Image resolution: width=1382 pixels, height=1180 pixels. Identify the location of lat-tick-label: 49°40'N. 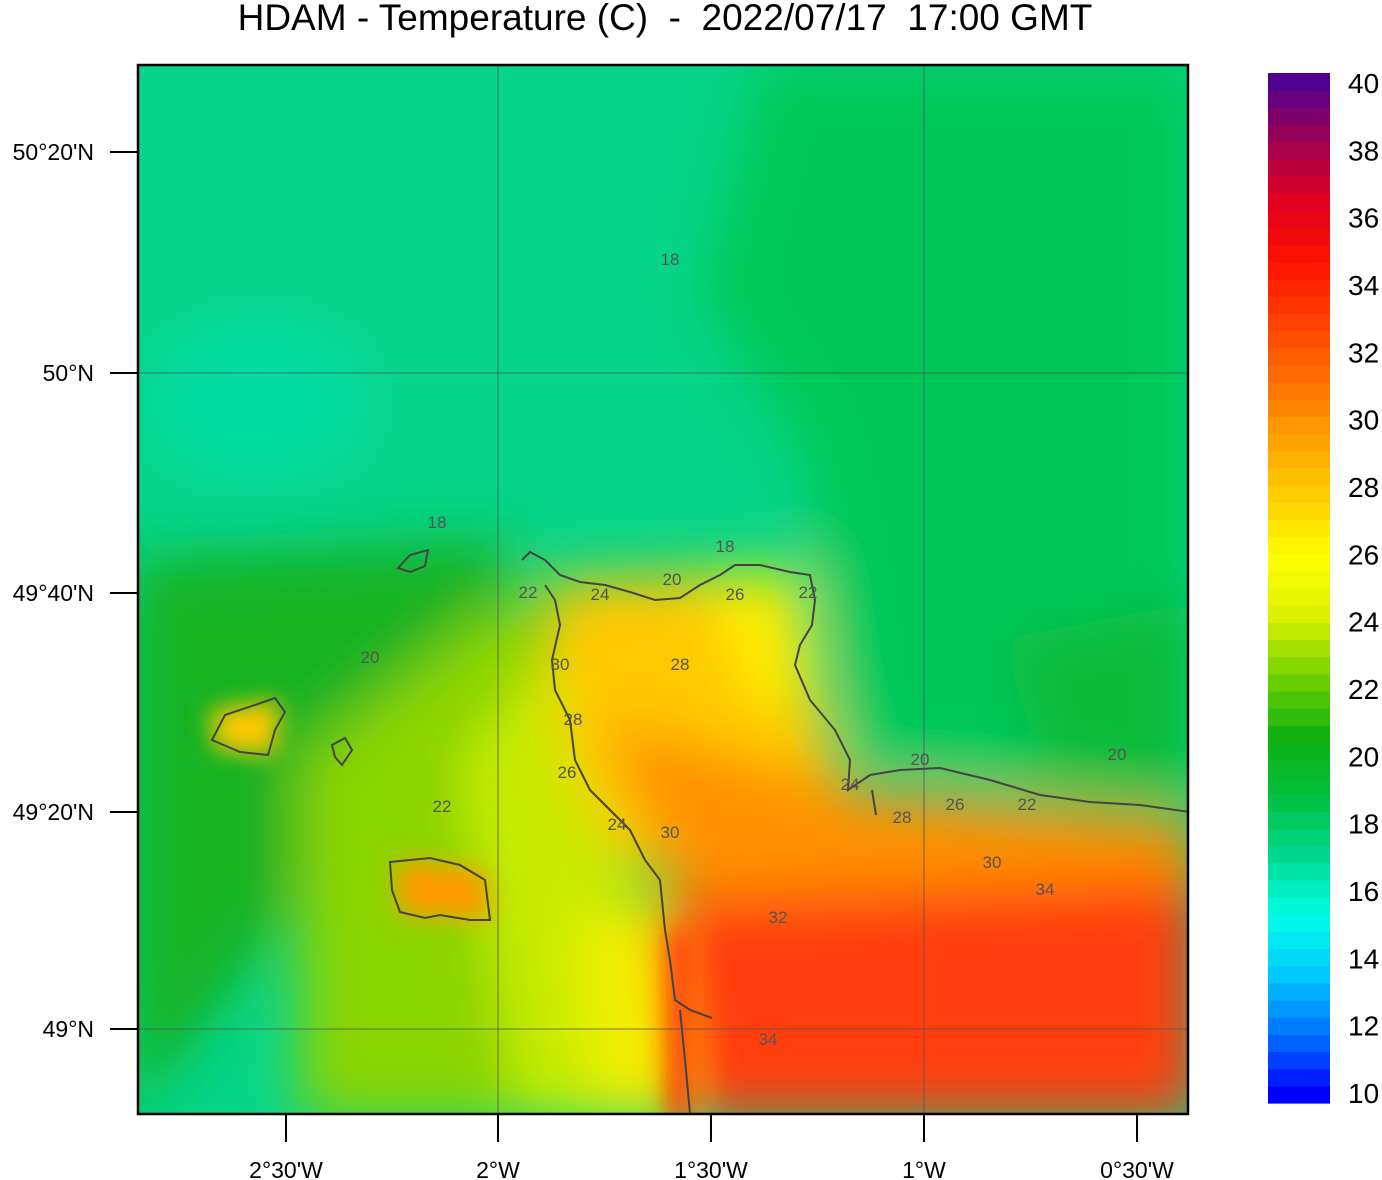
(53, 593).